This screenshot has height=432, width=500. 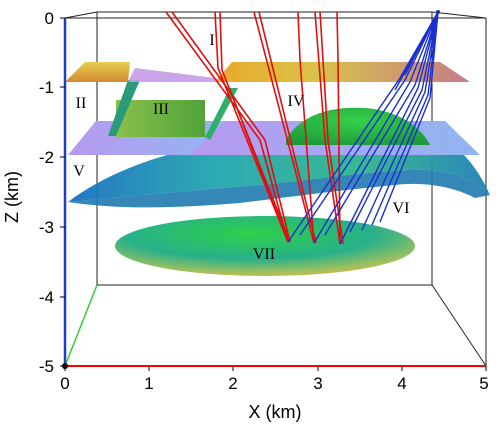 What do you see at coordinates (275, 412) in the screenshot?
I see `x-axis-label: X (km)` at bounding box center [275, 412].